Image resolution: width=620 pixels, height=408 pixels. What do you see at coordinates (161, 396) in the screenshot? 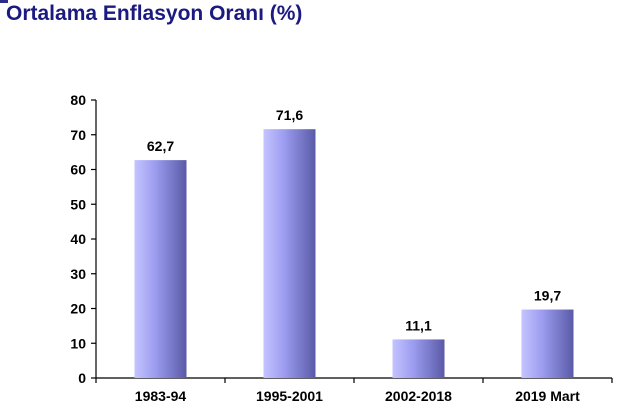
I see `x-tick-label: 1983-94` at bounding box center [161, 396].